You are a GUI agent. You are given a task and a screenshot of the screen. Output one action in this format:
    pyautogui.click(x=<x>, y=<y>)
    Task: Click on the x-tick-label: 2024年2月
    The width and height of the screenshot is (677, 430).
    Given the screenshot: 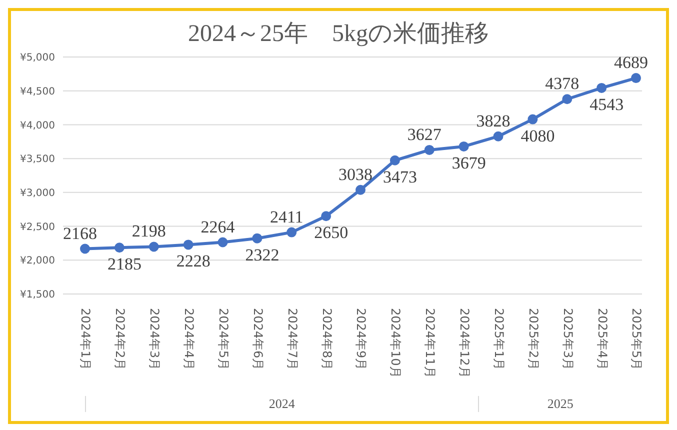 What is the action you would take?
    pyautogui.click(x=120, y=339)
    